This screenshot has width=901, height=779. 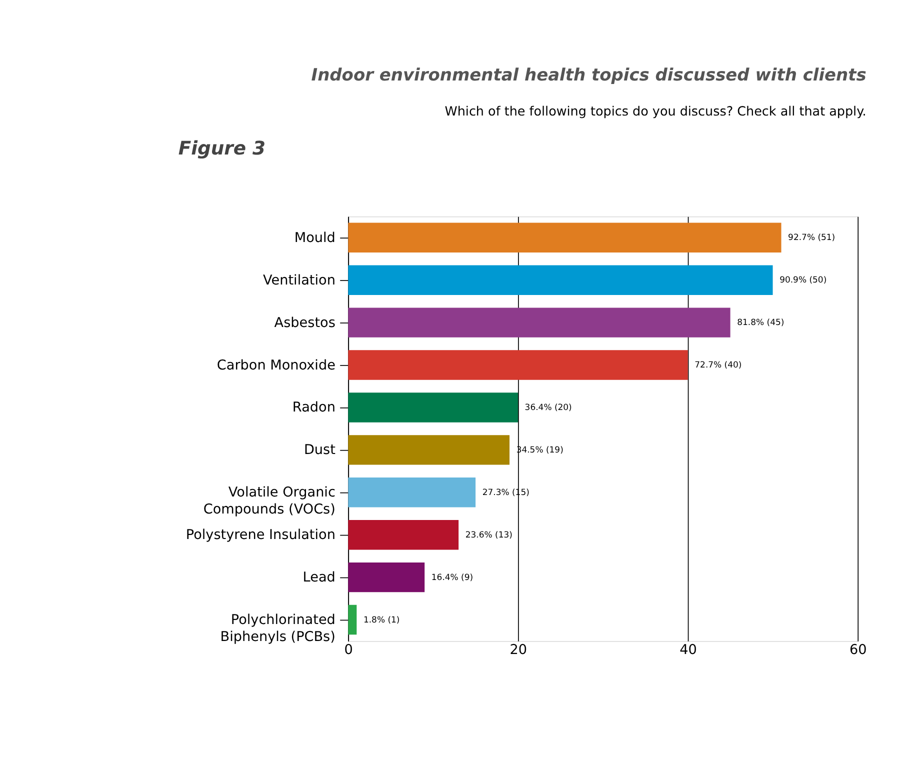 I want to click on x-tick-label: 0, so click(x=348, y=650).